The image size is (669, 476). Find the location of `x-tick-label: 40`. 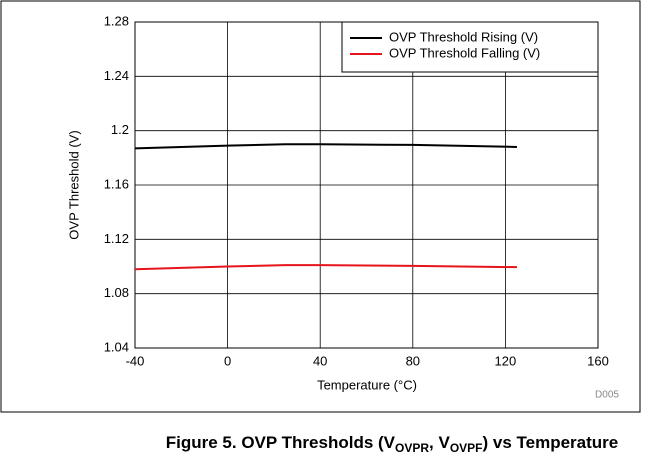

x-tick-label: 40 is located at coordinates (320, 360).